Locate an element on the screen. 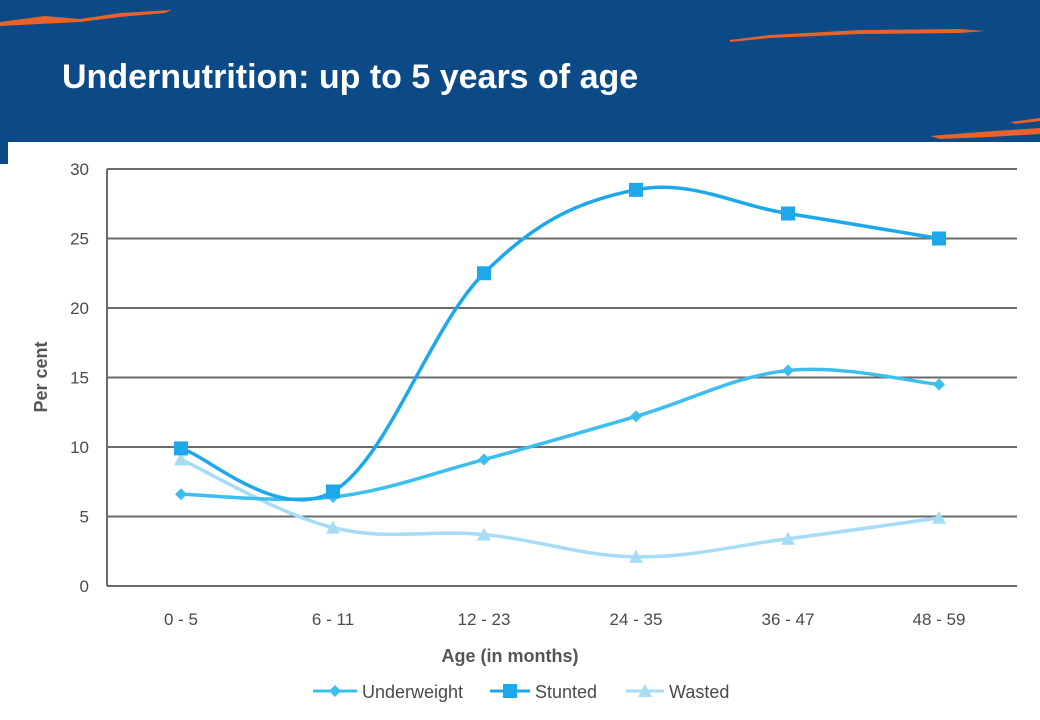 This screenshot has width=1040, height=720. y-tick-label: 0 is located at coordinates (84, 586).